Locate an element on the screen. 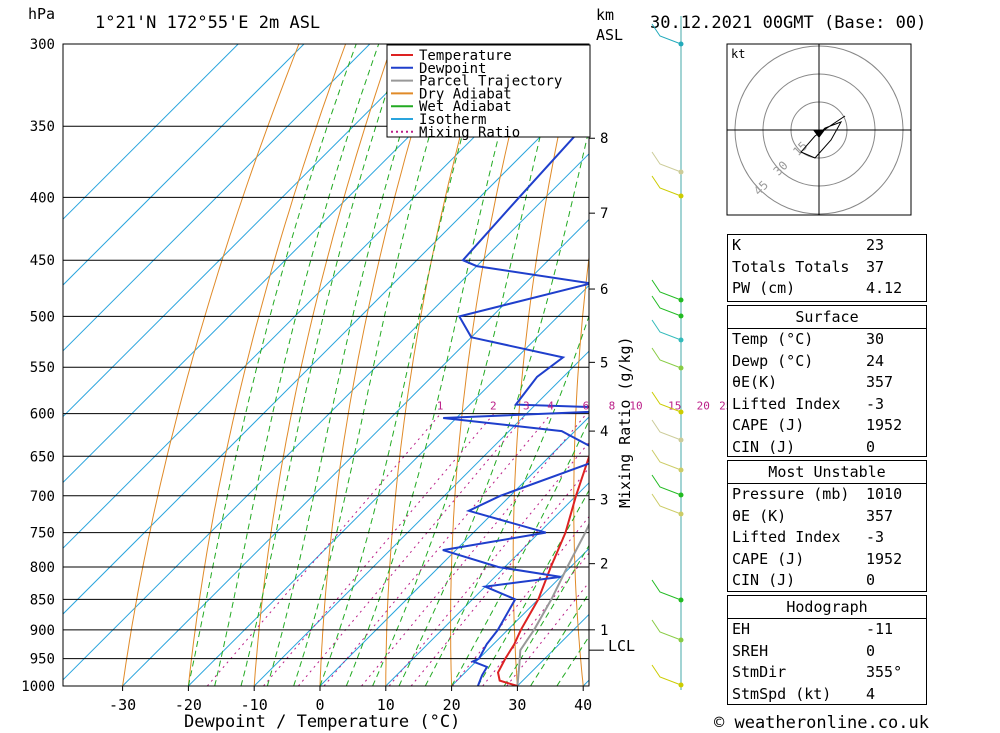  surface-dewp-label: Dewp (°C) is located at coordinates (773, 360).